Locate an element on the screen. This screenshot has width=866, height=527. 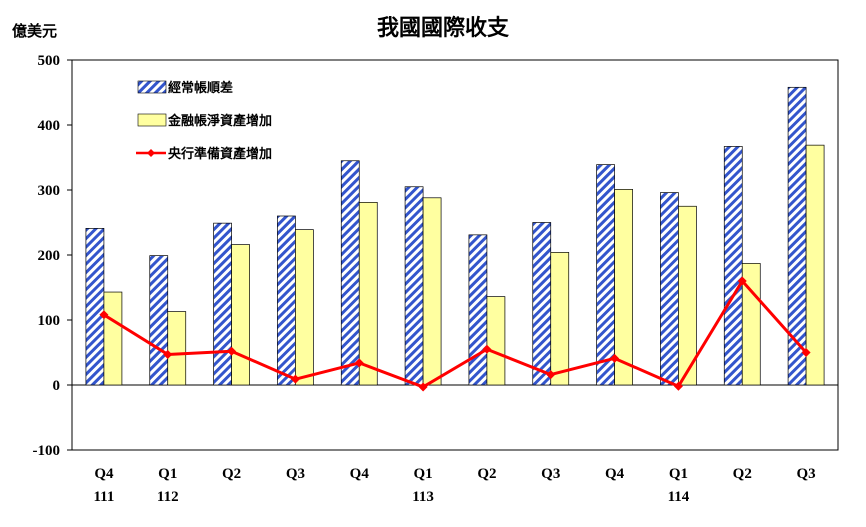
y-tick-label: 100 is located at coordinates (49, 321).